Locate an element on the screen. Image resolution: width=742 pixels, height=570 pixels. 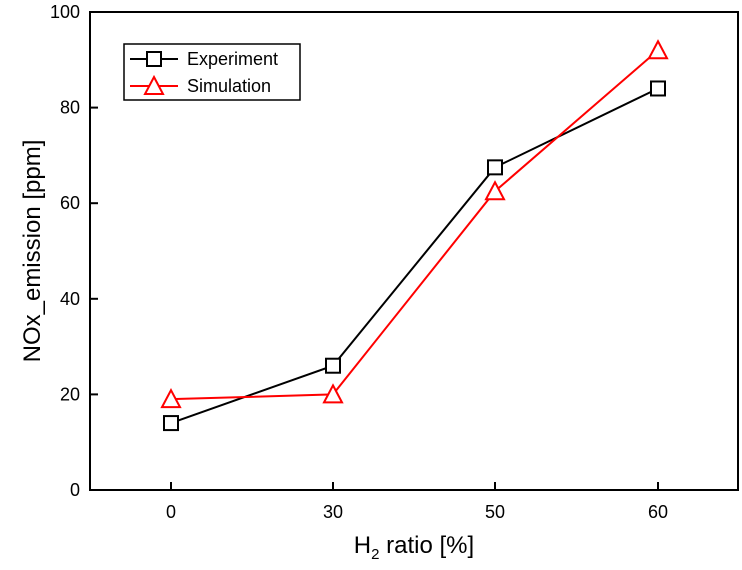
legend-experiment-label: Experiment is located at coordinates (232, 59).